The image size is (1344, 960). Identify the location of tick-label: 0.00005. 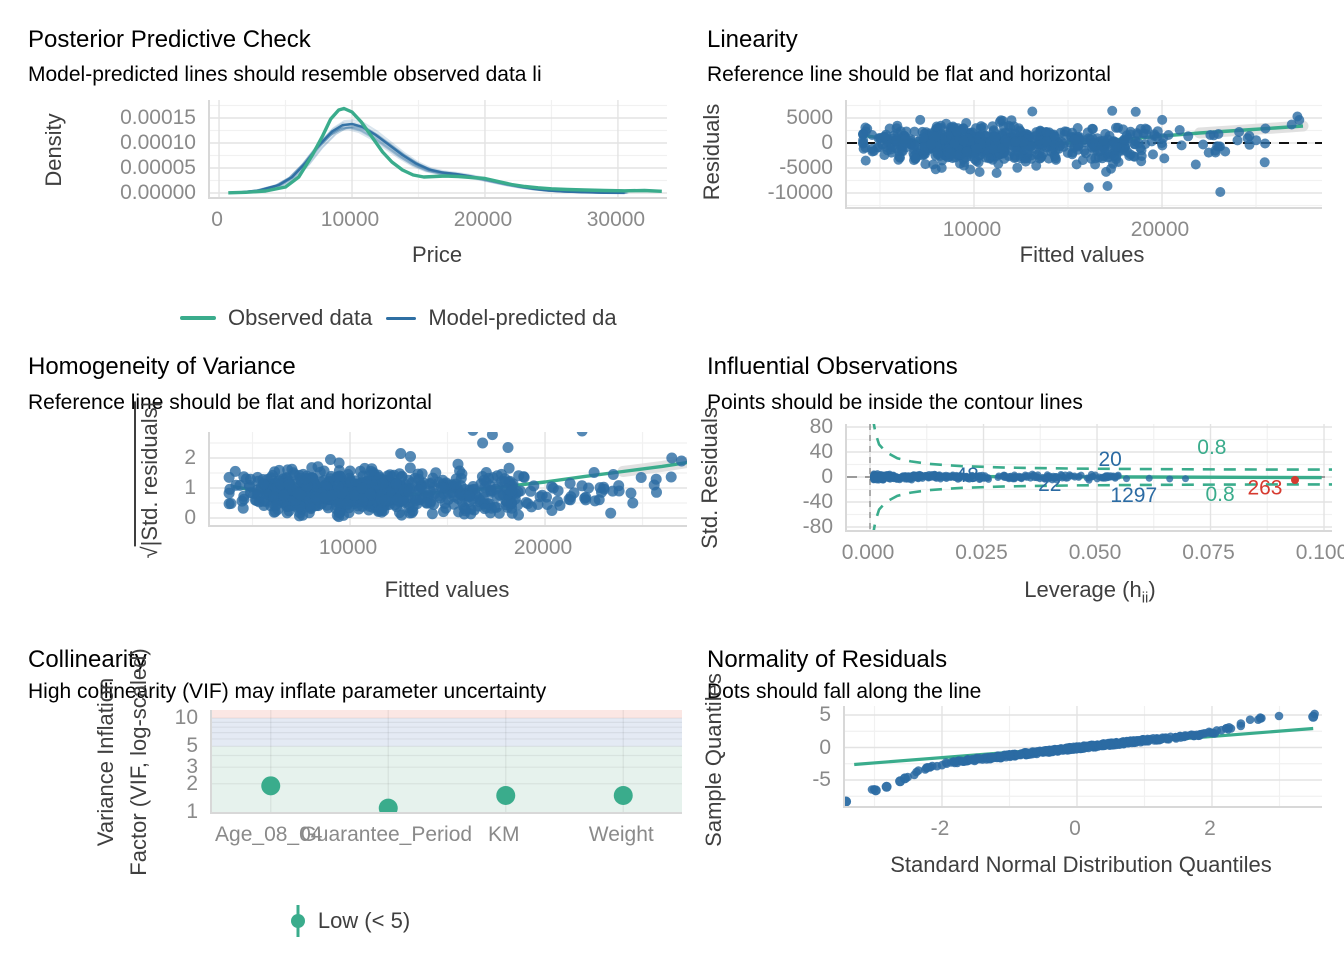
(158, 167).